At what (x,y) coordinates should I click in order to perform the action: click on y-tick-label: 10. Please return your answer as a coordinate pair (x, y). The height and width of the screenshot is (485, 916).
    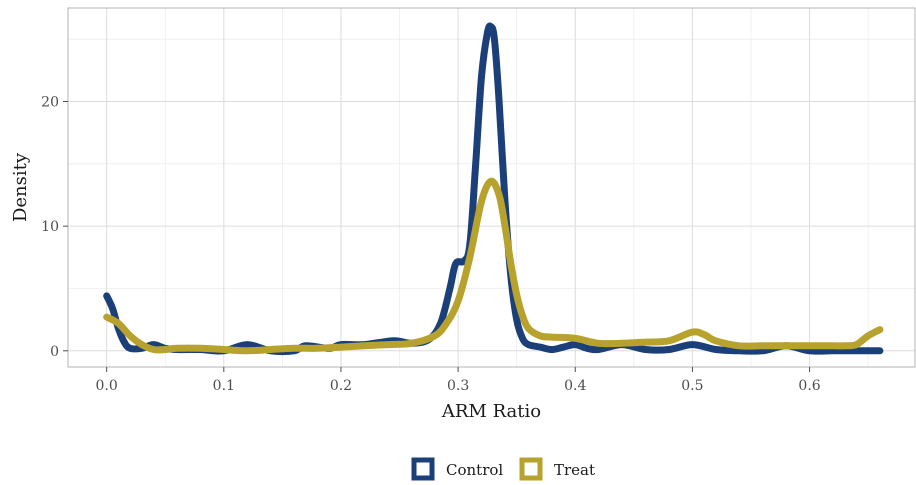
    Looking at the image, I should click on (50, 227).